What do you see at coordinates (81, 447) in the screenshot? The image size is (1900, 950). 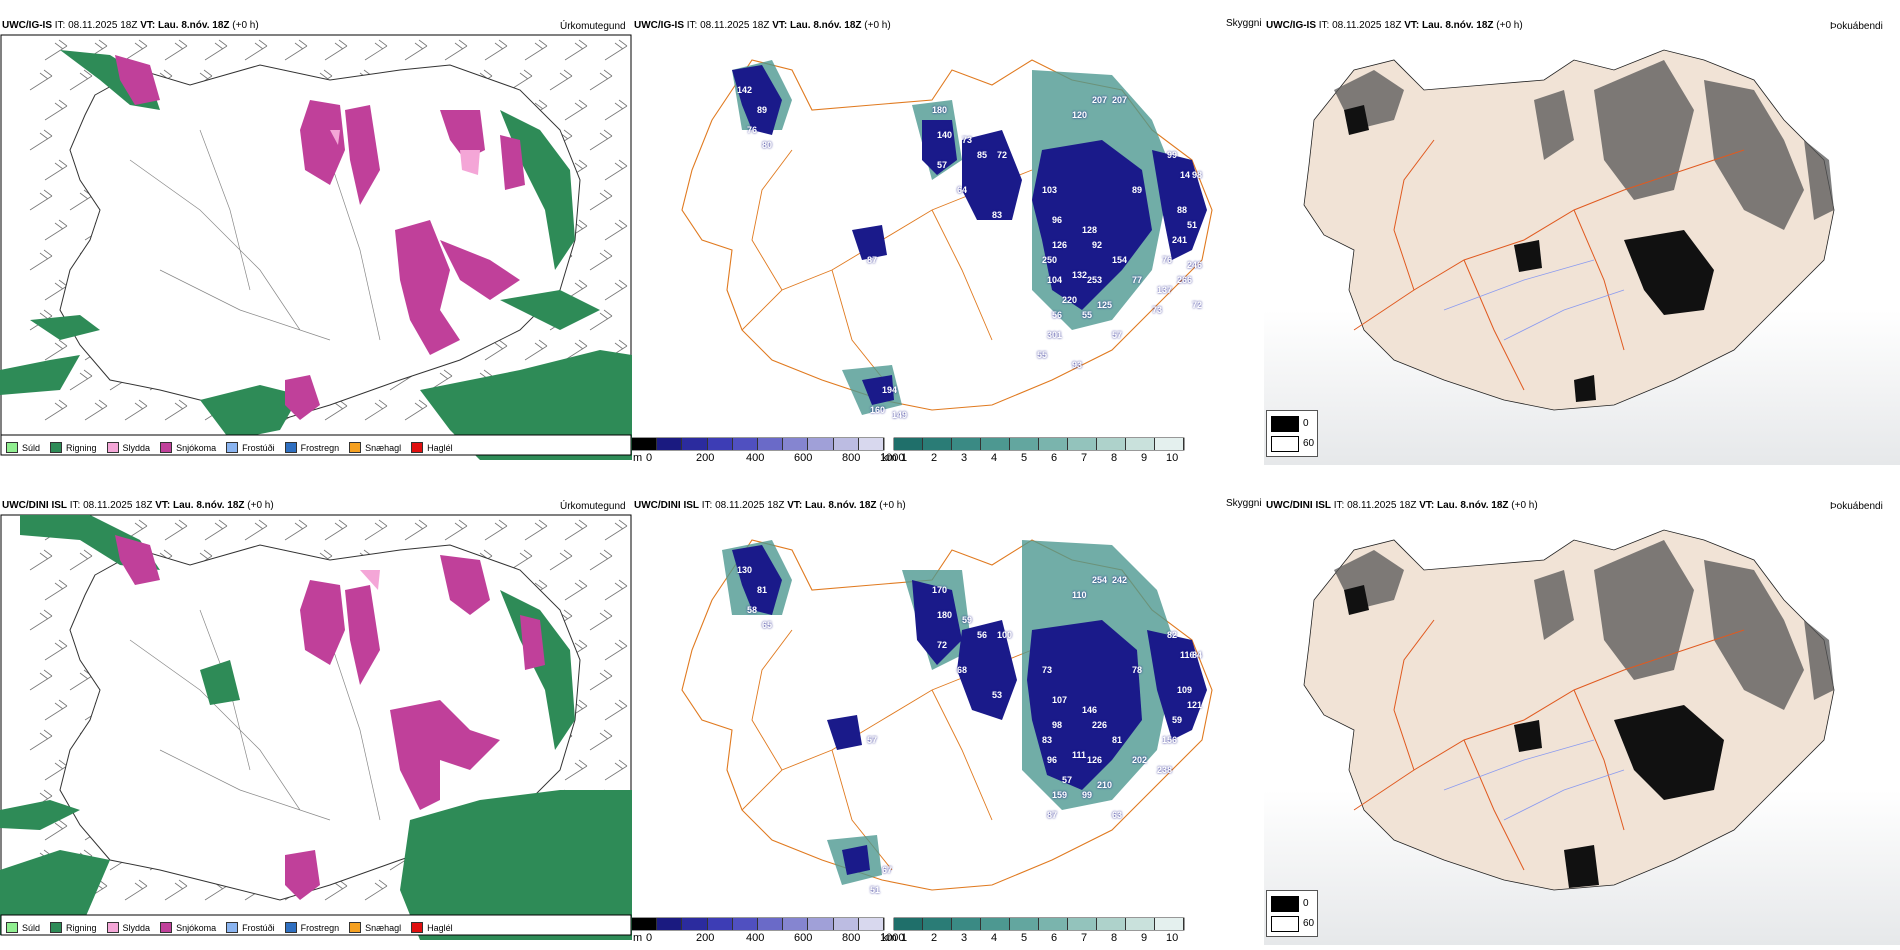 I see `legend-label: Rigning` at bounding box center [81, 447].